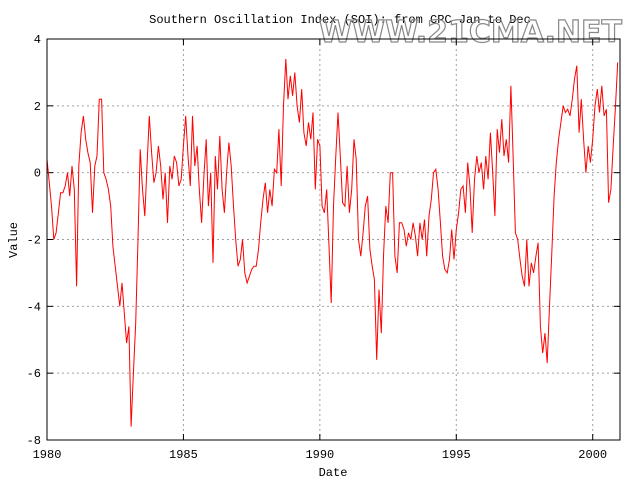 This screenshot has height=480, width=640. Describe the element at coordinates (319, 455) in the screenshot. I see `x-tick-label: 1990` at that location.